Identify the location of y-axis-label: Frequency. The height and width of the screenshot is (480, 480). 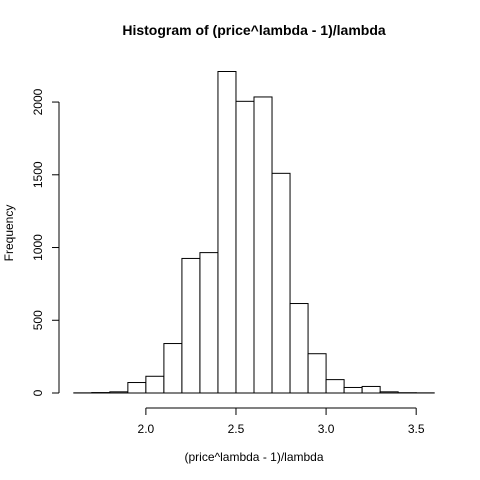
(9, 233).